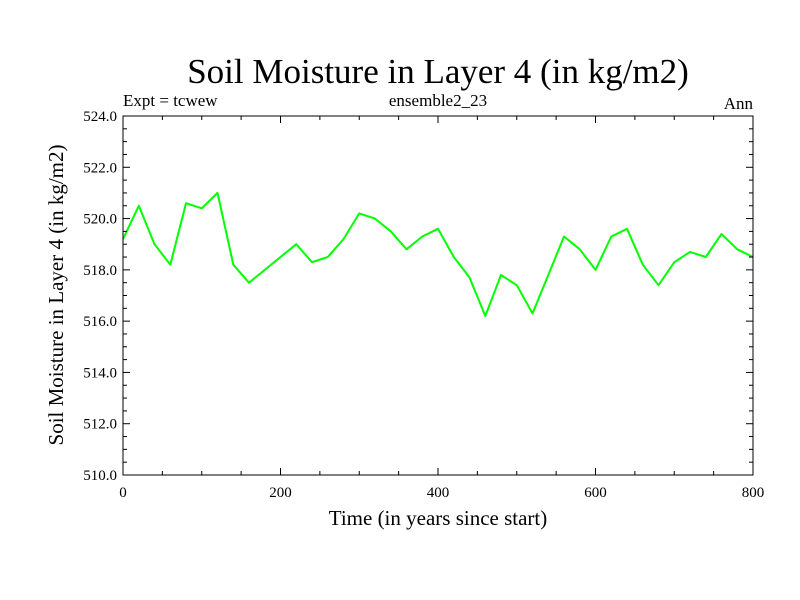 Image resolution: width=800 pixels, height=600 pixels. I want to click on x-tick-label: 200, so click(280, 493).